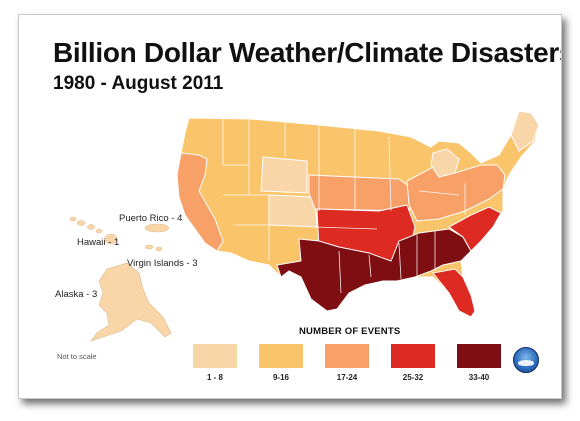  What do you see at coordinates (214, 377) in the screenshot?
I see `legend-label-1-8: 1 - 8` at bounding box center [214, 377].